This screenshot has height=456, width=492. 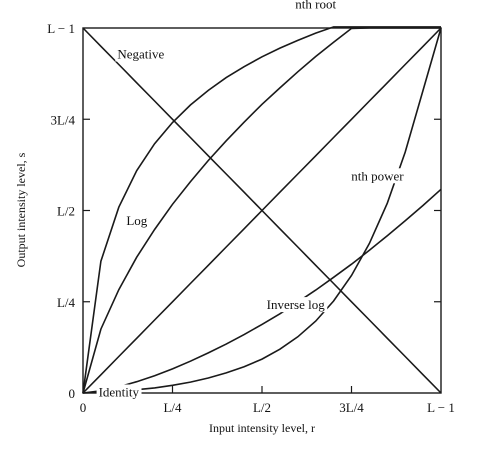 I want to click on nth-power-label: nth power, so click(x=377, y=175).